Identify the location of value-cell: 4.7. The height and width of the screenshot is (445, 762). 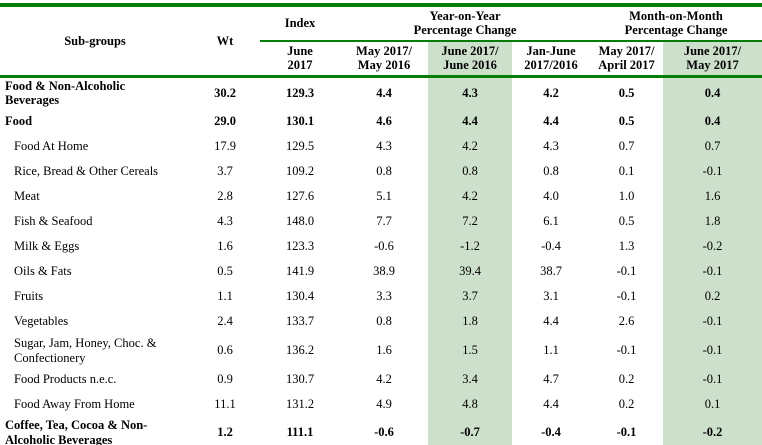
(551, 379).